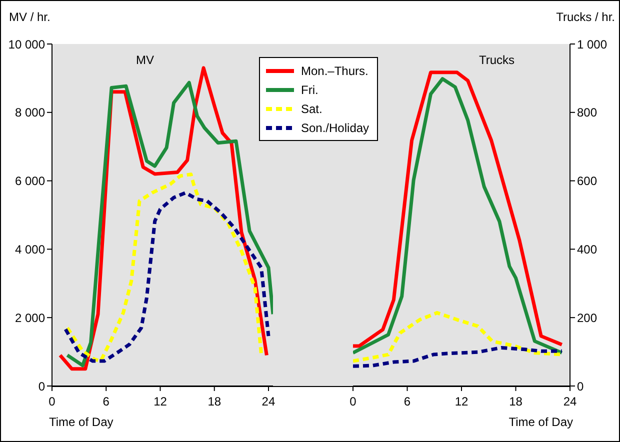 This screenshot has height=442, width=620. Describe the element at coordinates (458, 357) in the screenshot. I see `line-series` at that location.